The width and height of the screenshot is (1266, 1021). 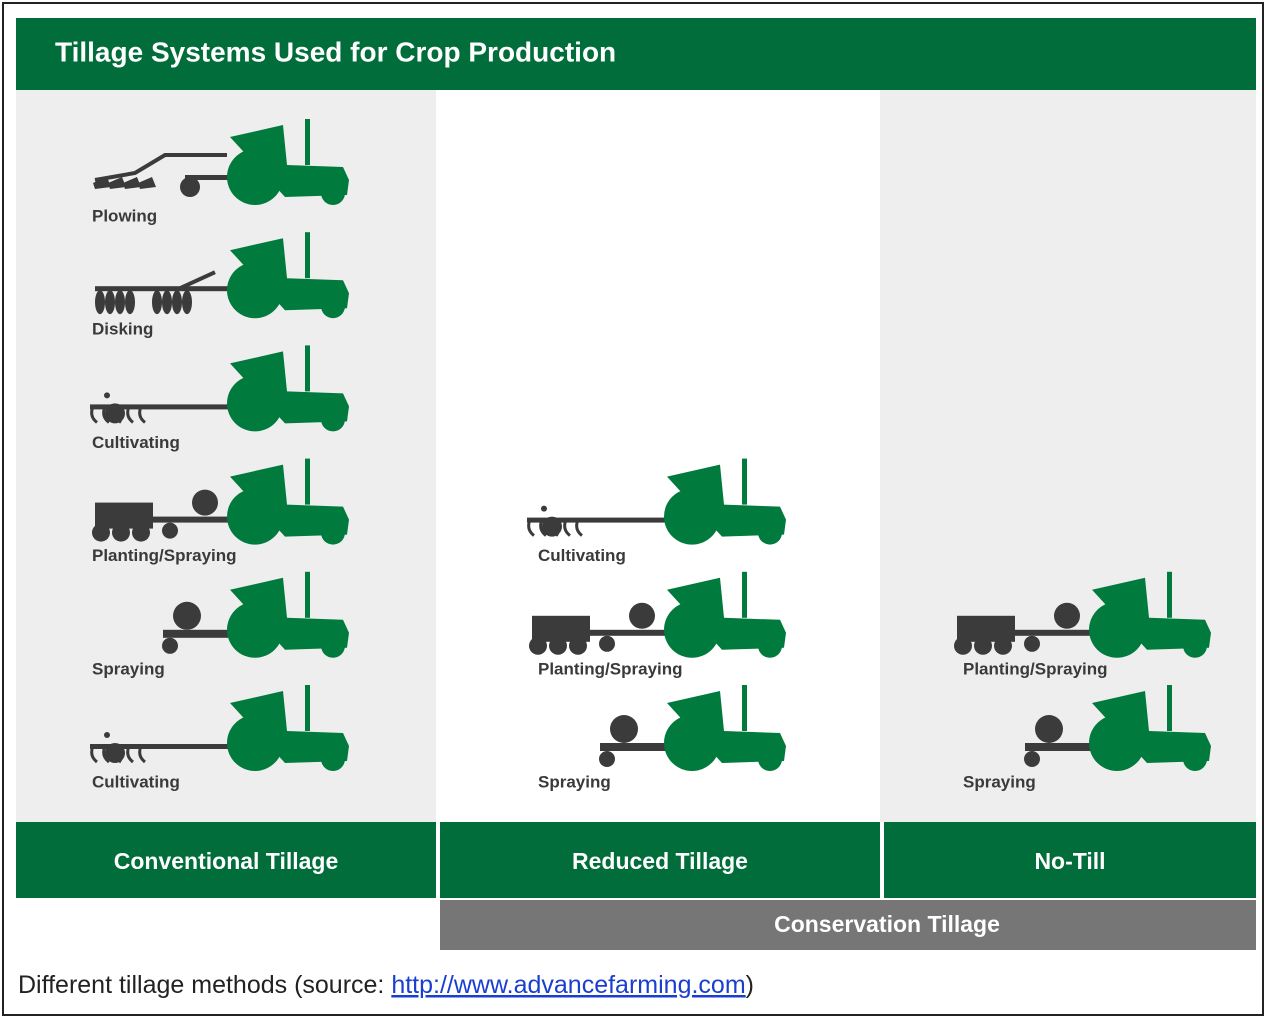 What do you see at coordinates (568, 985) in the screenshot?
I see `caption-link: http://www.advancefarming.com` at bounding box center [568, 985].